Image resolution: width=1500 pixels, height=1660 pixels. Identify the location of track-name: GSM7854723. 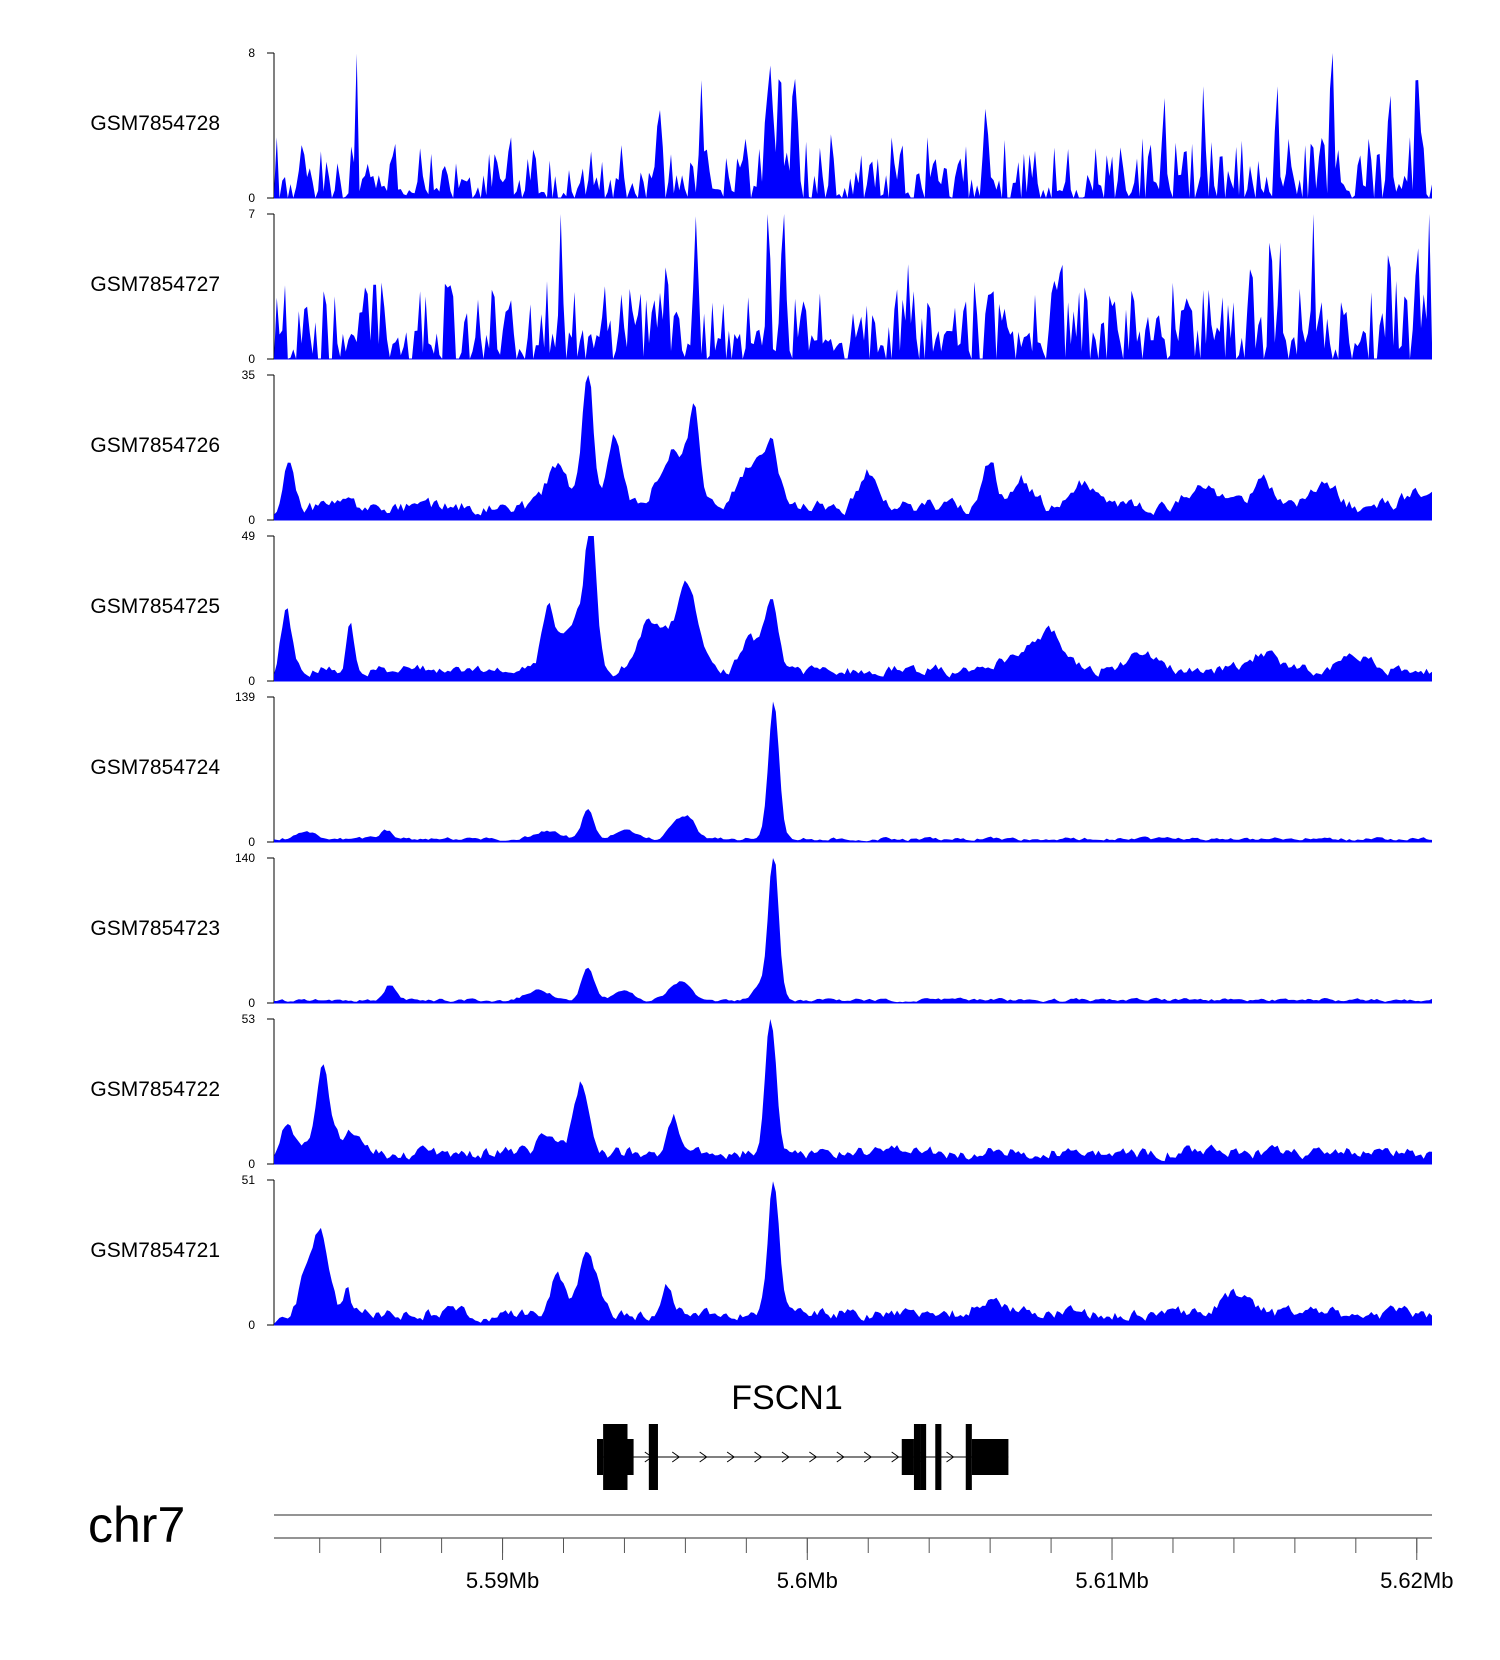
(155, 928).